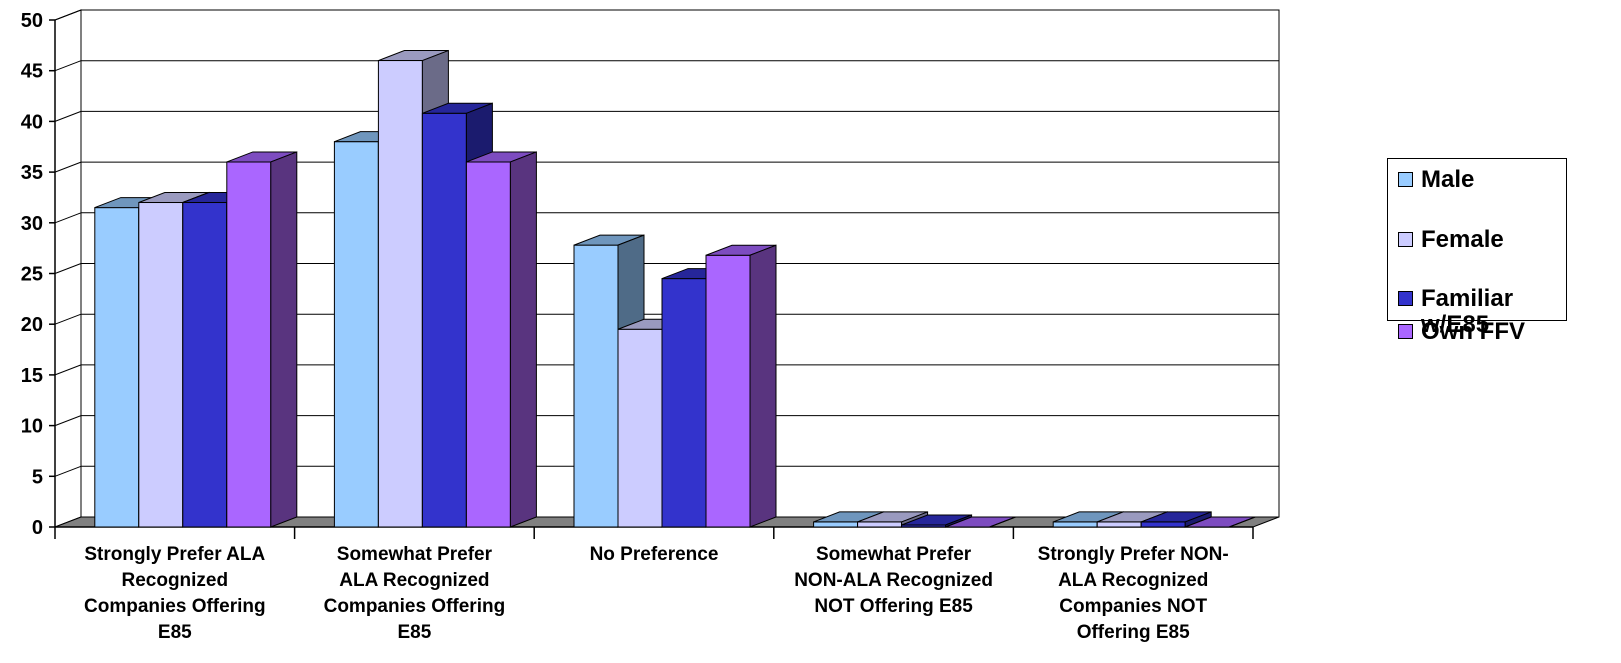 The height and width of the screenshot is (663, 1621). I want to click on legend-label-own-ffv: Own FFV, so click(1473, 331).